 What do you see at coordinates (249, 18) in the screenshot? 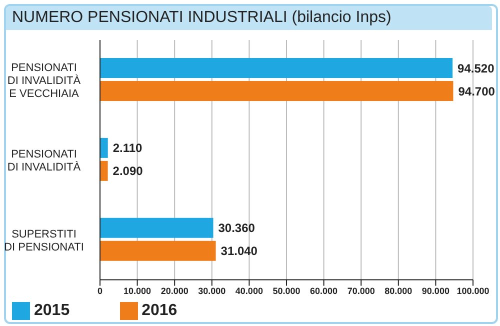
I see `chart-title: NUMERO PENSIONATI INDUSTRIALI (bilancio Inps)` at bounding box center [249, 18].